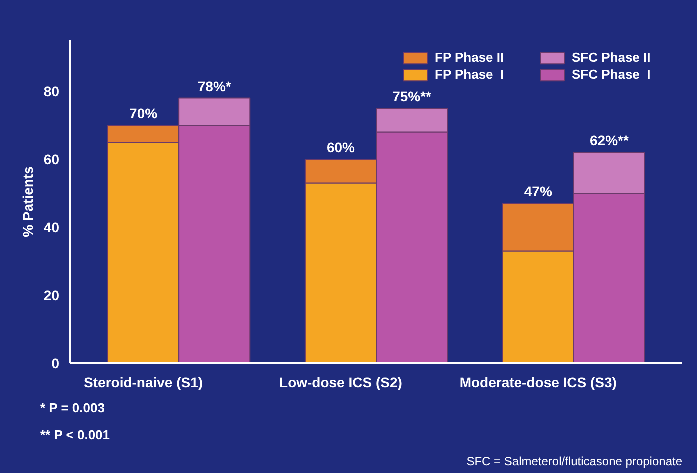  Describe the element at coordinates (52, 296) in the screenshot. I see `y-tick-label: 20` at that location.